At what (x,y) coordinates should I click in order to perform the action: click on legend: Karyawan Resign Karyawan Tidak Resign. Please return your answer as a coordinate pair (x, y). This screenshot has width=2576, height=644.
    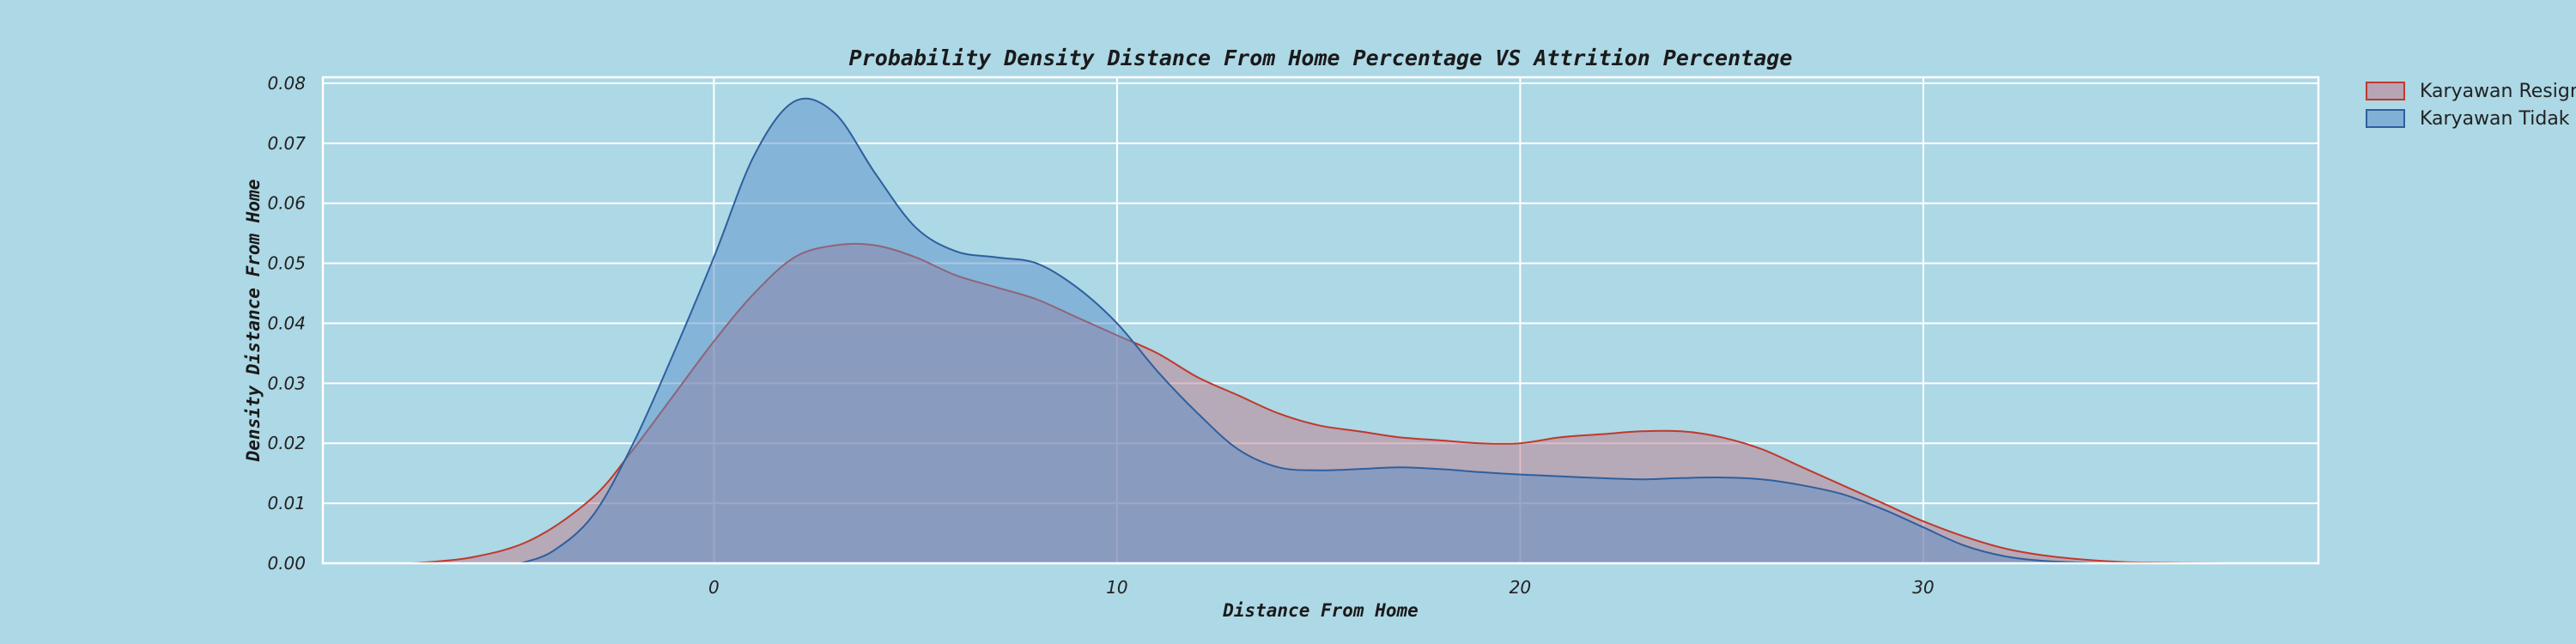
    Looking at the image, I should click on (2471, 106).